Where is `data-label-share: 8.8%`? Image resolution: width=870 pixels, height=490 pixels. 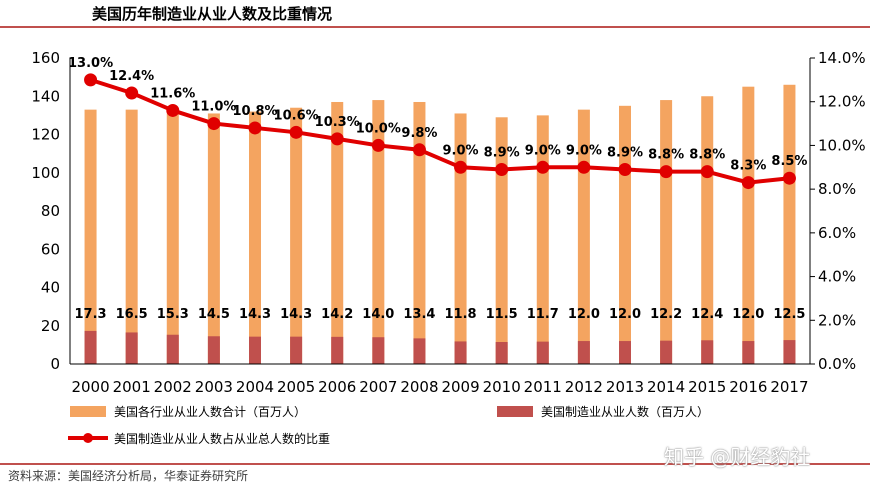
data-label-share: 8.8% is located at coordinates (666, 155).